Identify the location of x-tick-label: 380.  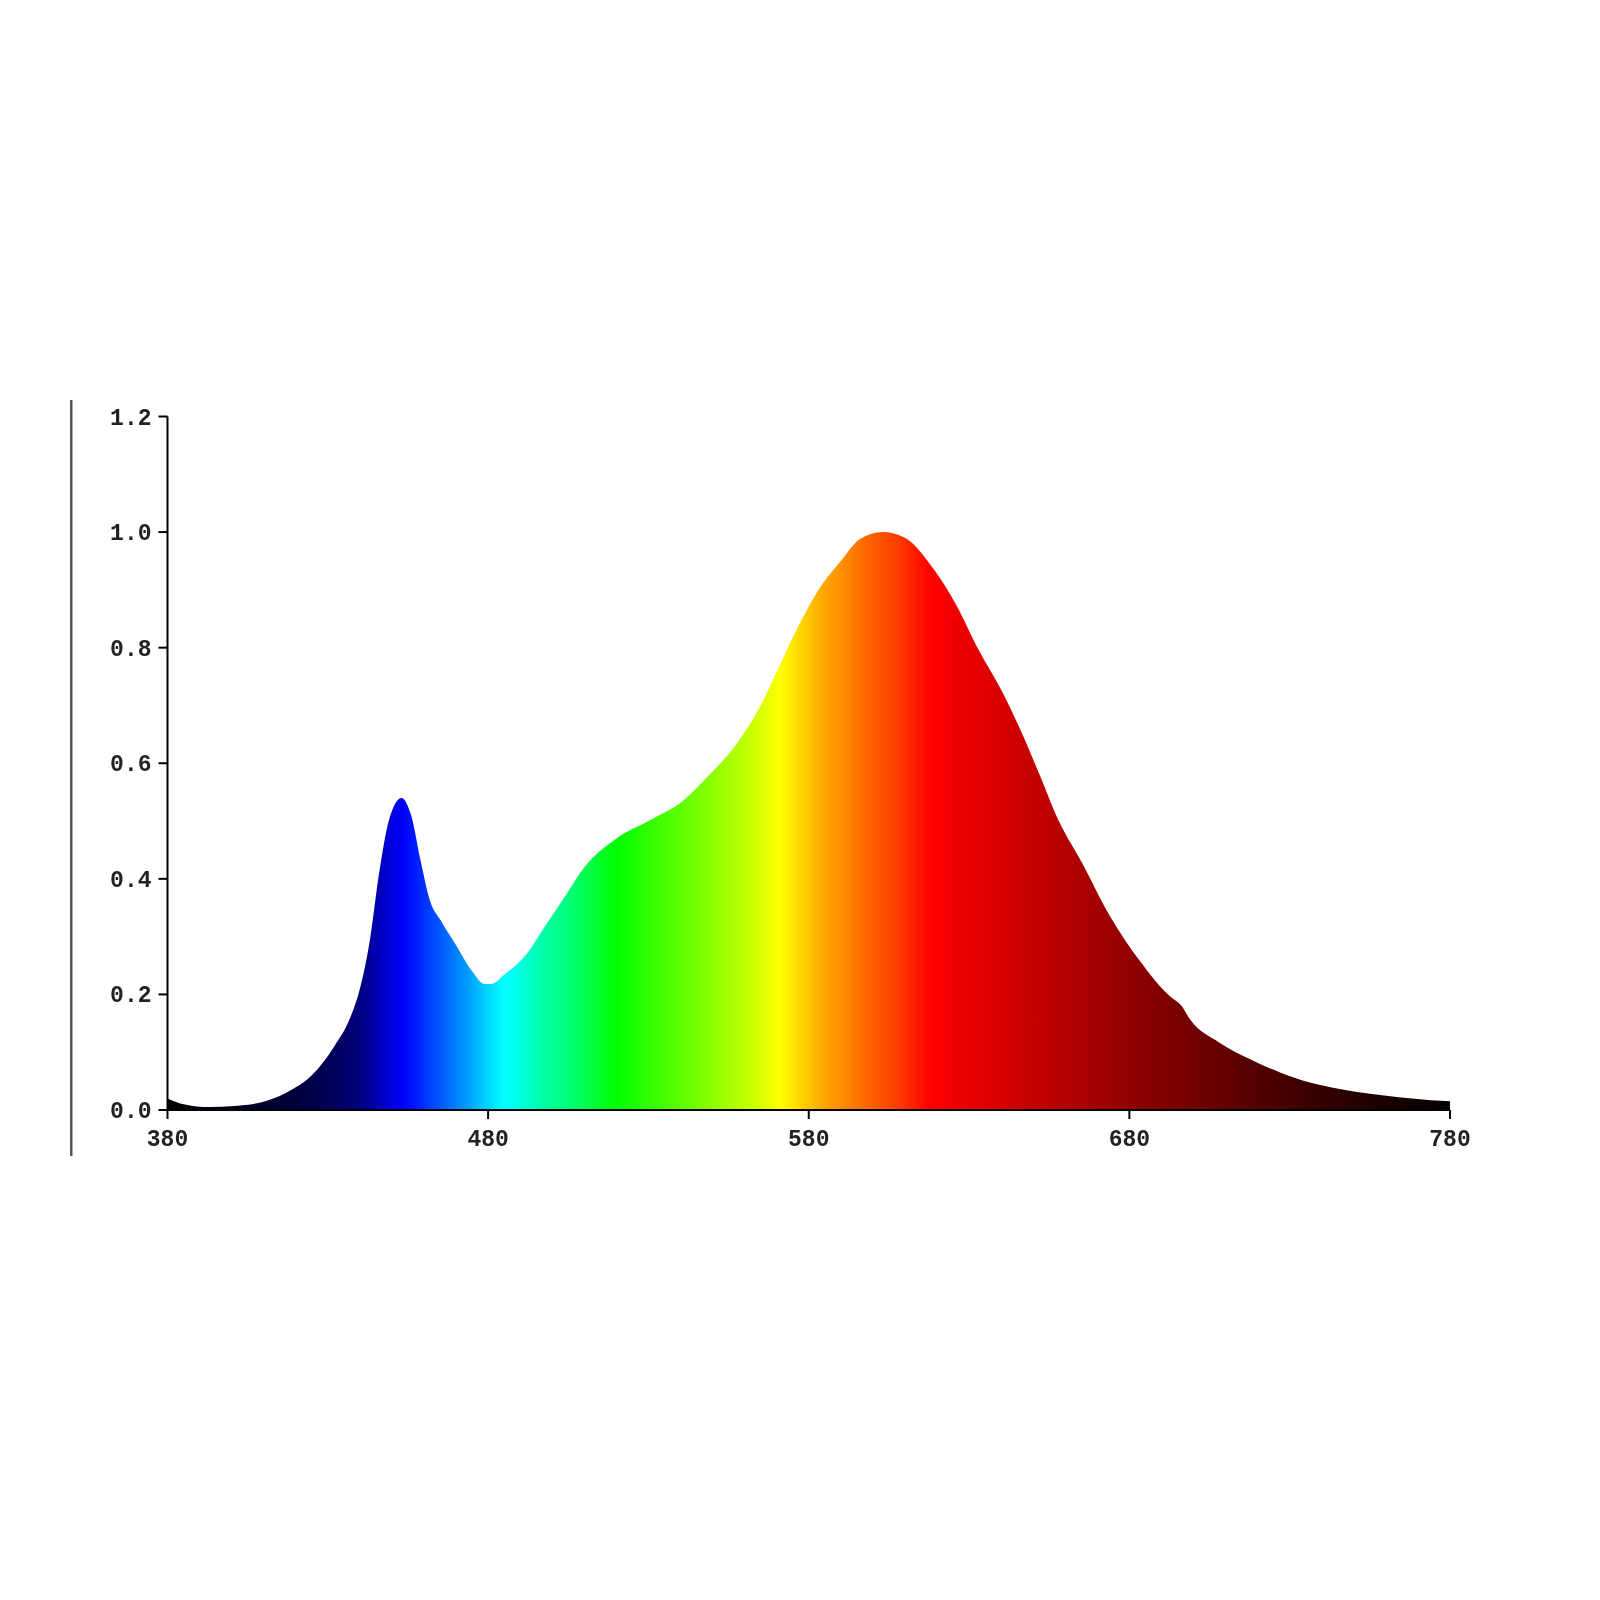
(167, 1140).